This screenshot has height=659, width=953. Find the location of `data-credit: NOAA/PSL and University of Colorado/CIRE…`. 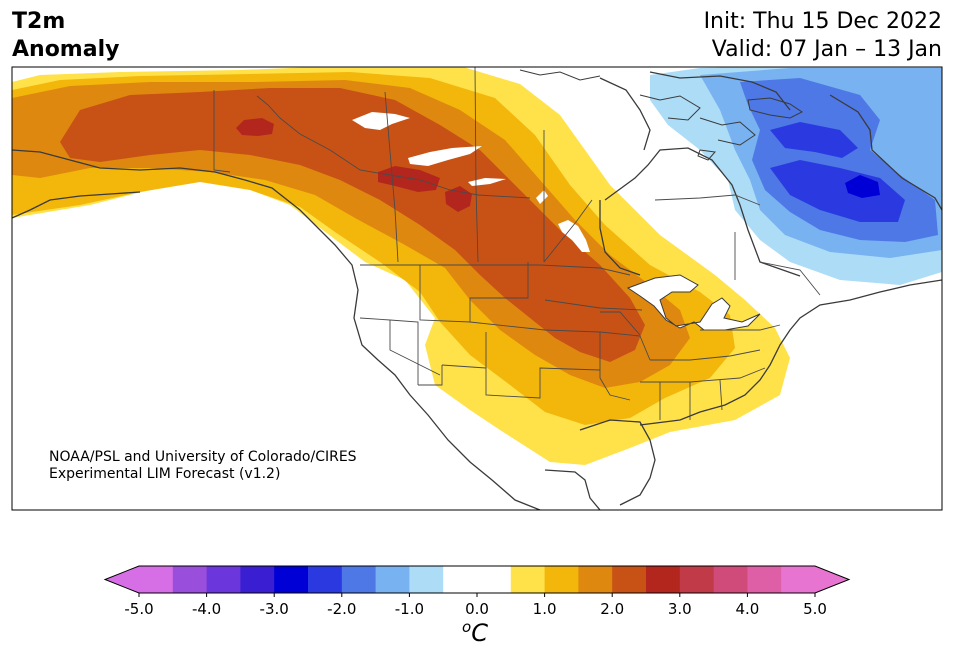

data-credit: NOAA/PSL and University of Colorado/CIRE… is located at coordinates (203, 466).